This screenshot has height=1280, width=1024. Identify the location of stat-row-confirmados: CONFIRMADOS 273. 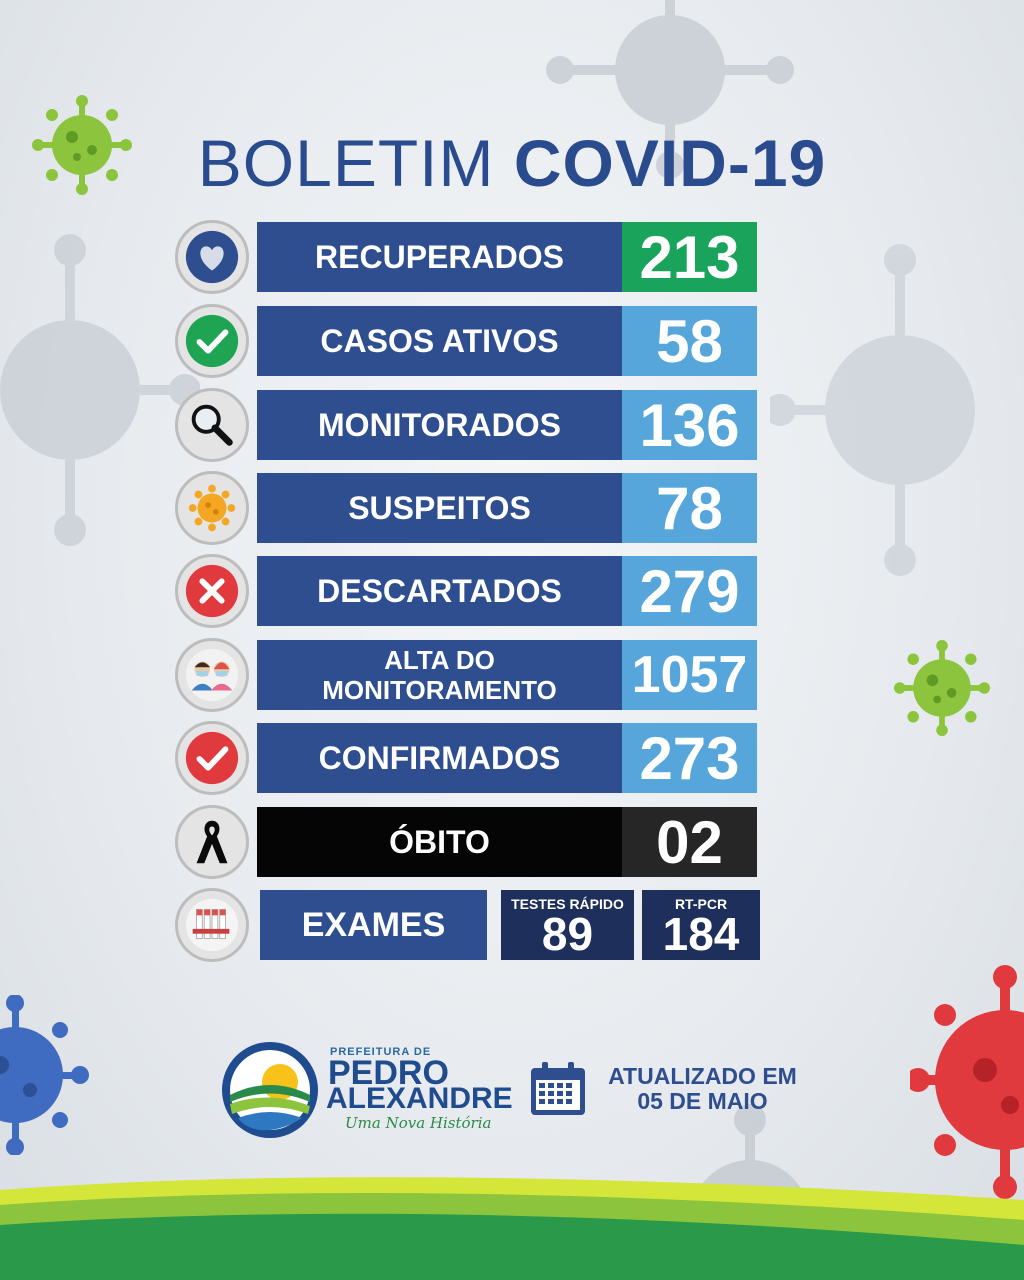
(467, 758).